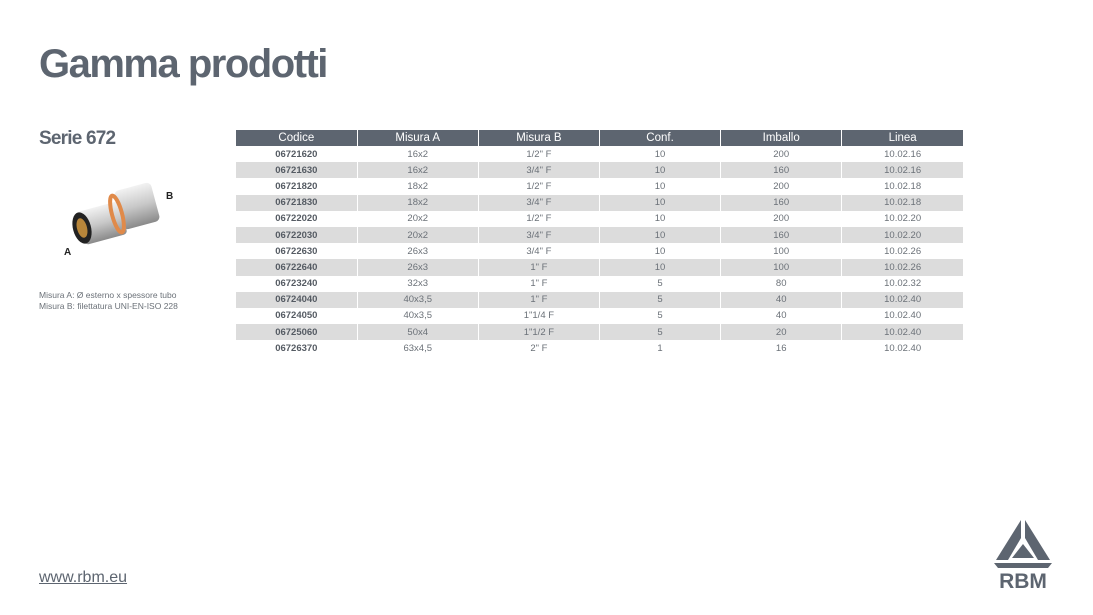 Image resolution: width=1093 pixels, height=615 pixels. I want to click on table-row: 06723240 32x3 1" F 5 80 10.02.32, so click(599, 283).